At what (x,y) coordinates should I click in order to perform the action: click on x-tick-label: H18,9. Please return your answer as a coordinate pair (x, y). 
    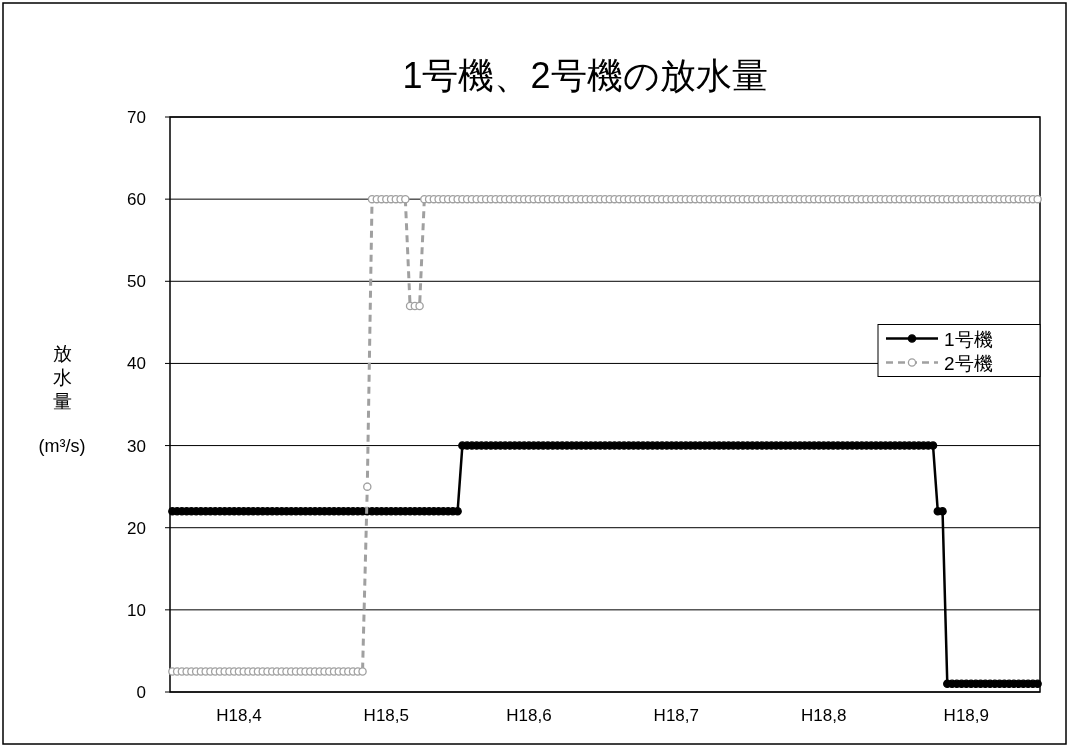
    Looking at the image, I should click on (966, 715).